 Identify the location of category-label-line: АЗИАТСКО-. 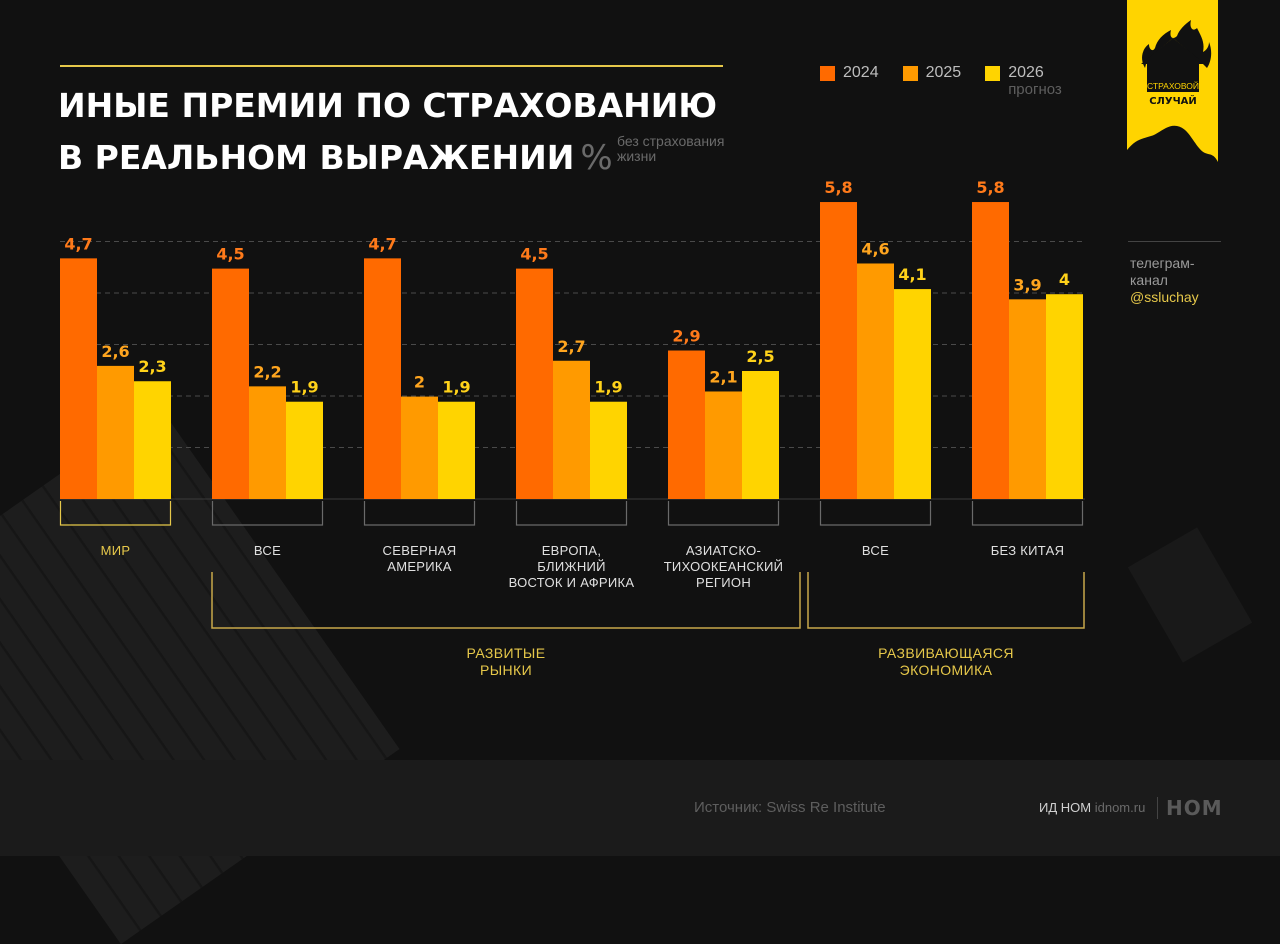
(723, 550).